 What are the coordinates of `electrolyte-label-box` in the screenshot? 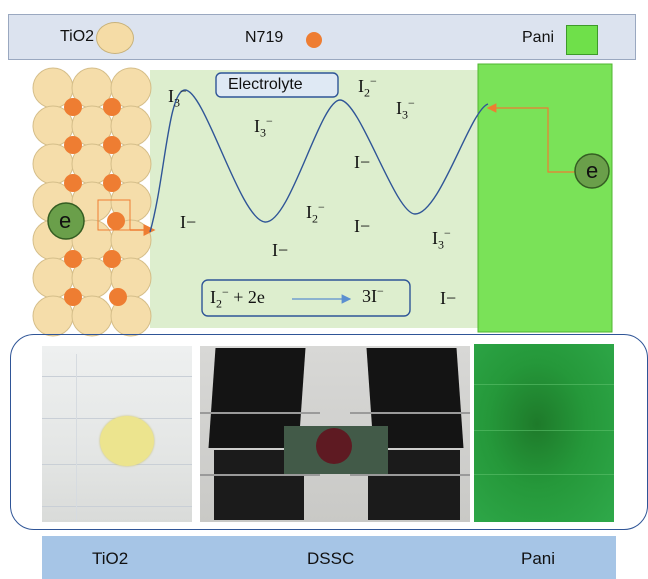 It's located at (277, 85).